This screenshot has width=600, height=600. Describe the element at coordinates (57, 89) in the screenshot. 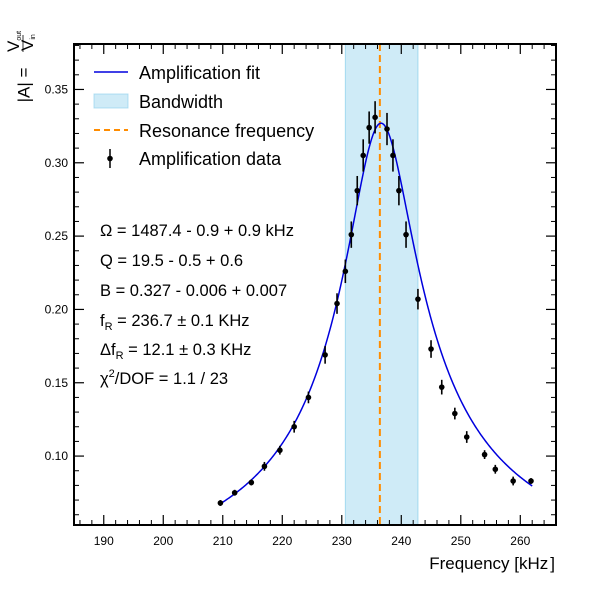

I see `y-tick-label: 0.35` at that location.